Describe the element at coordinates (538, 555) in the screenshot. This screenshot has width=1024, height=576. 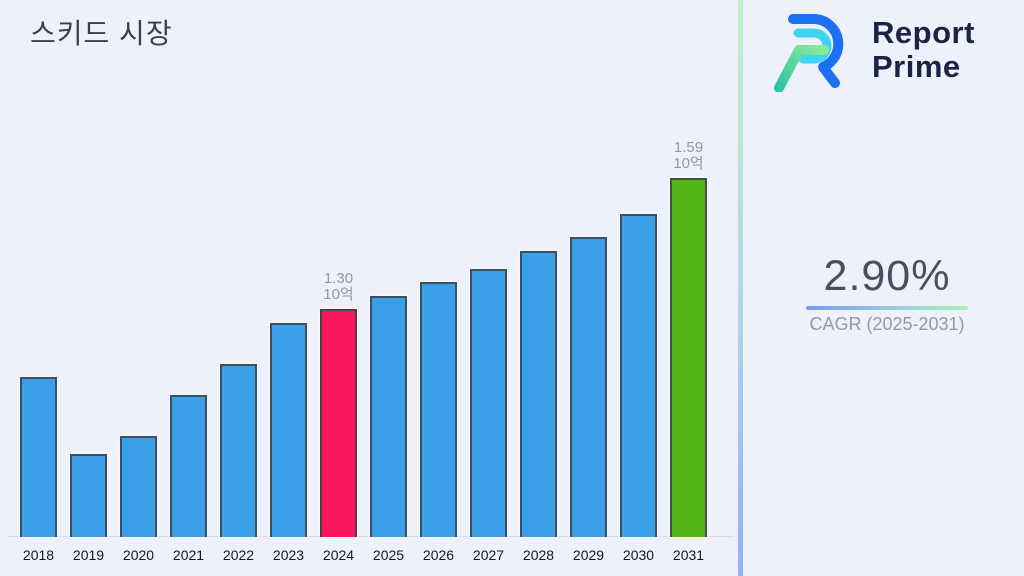
I see `x-tick-label-2028: 2028` at that location.